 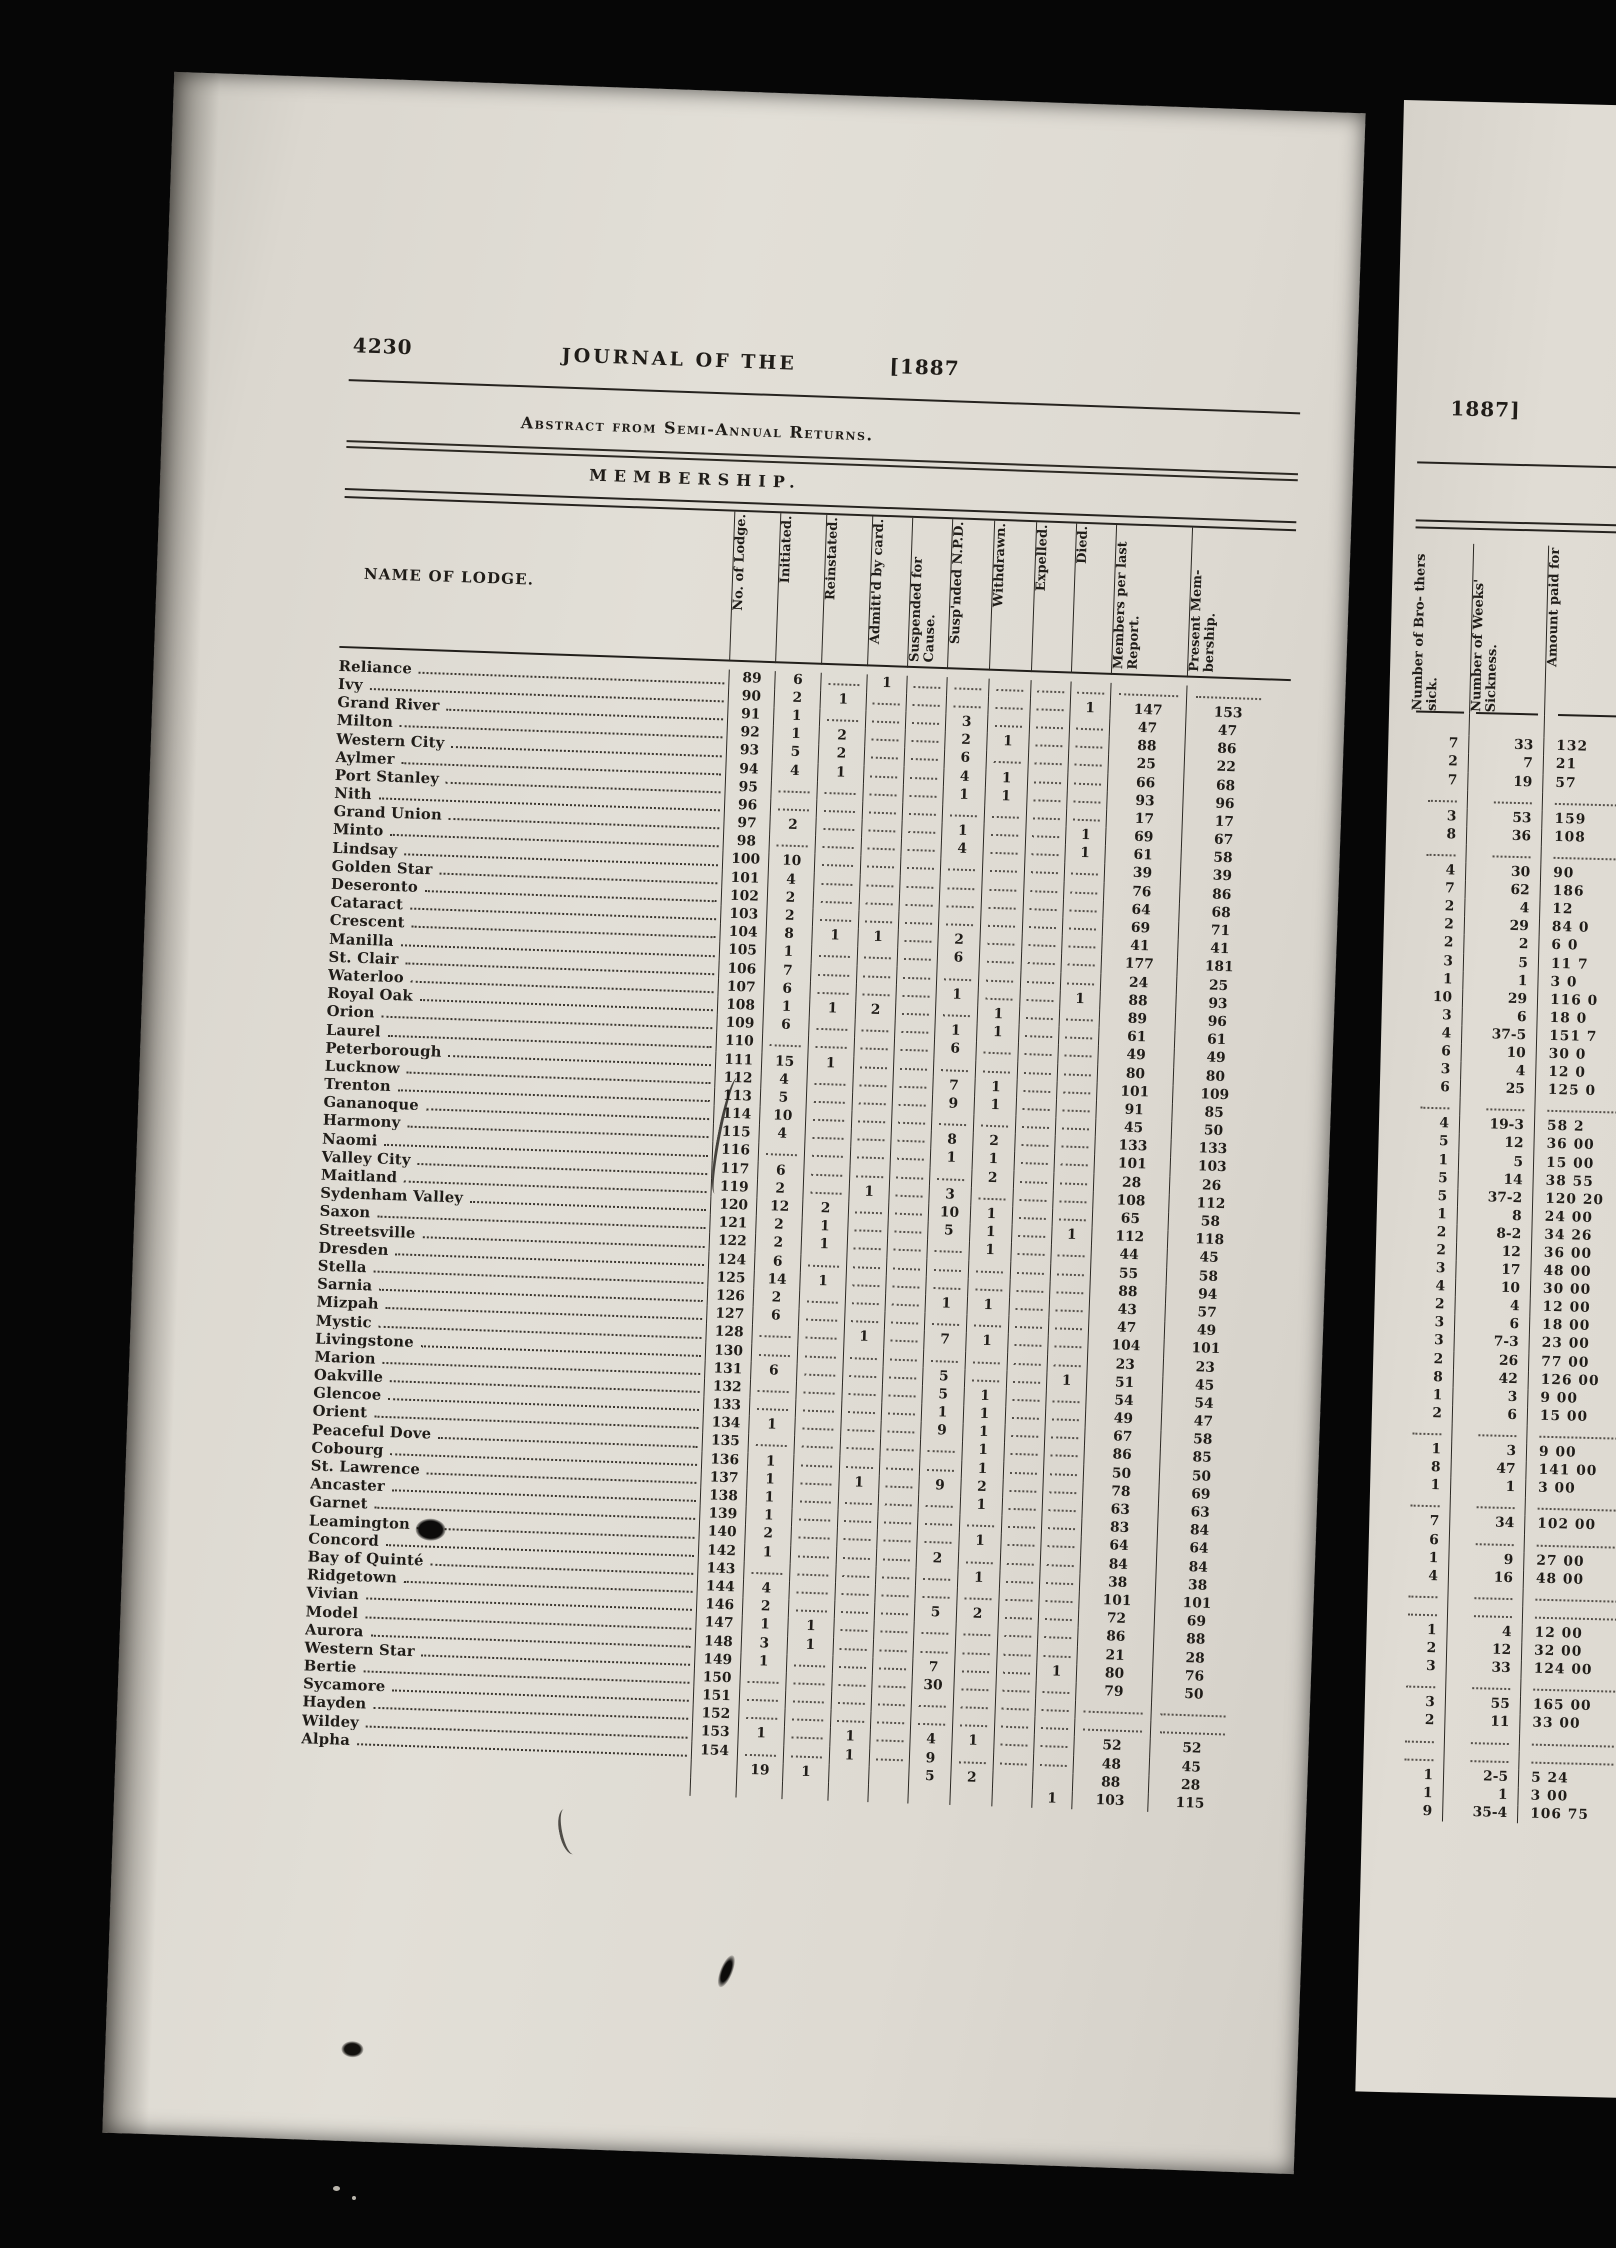 I want to click on value-cell: 62, so click(x=1502, y=890).